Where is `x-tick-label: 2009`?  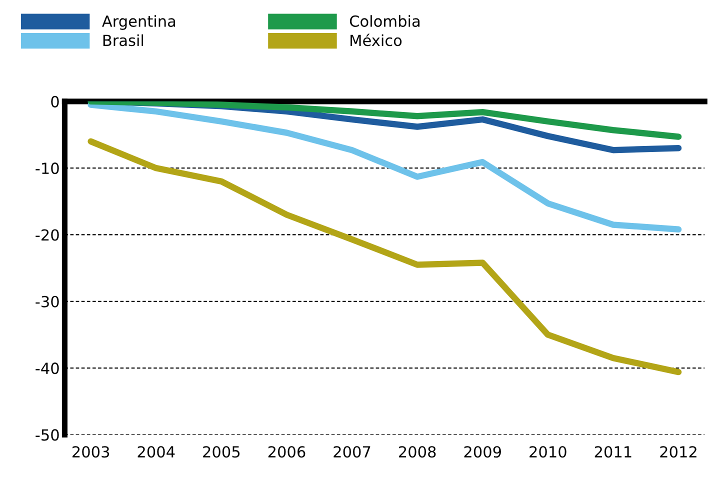 x-tick-label: 2009 is located at coordinates (482, 452).